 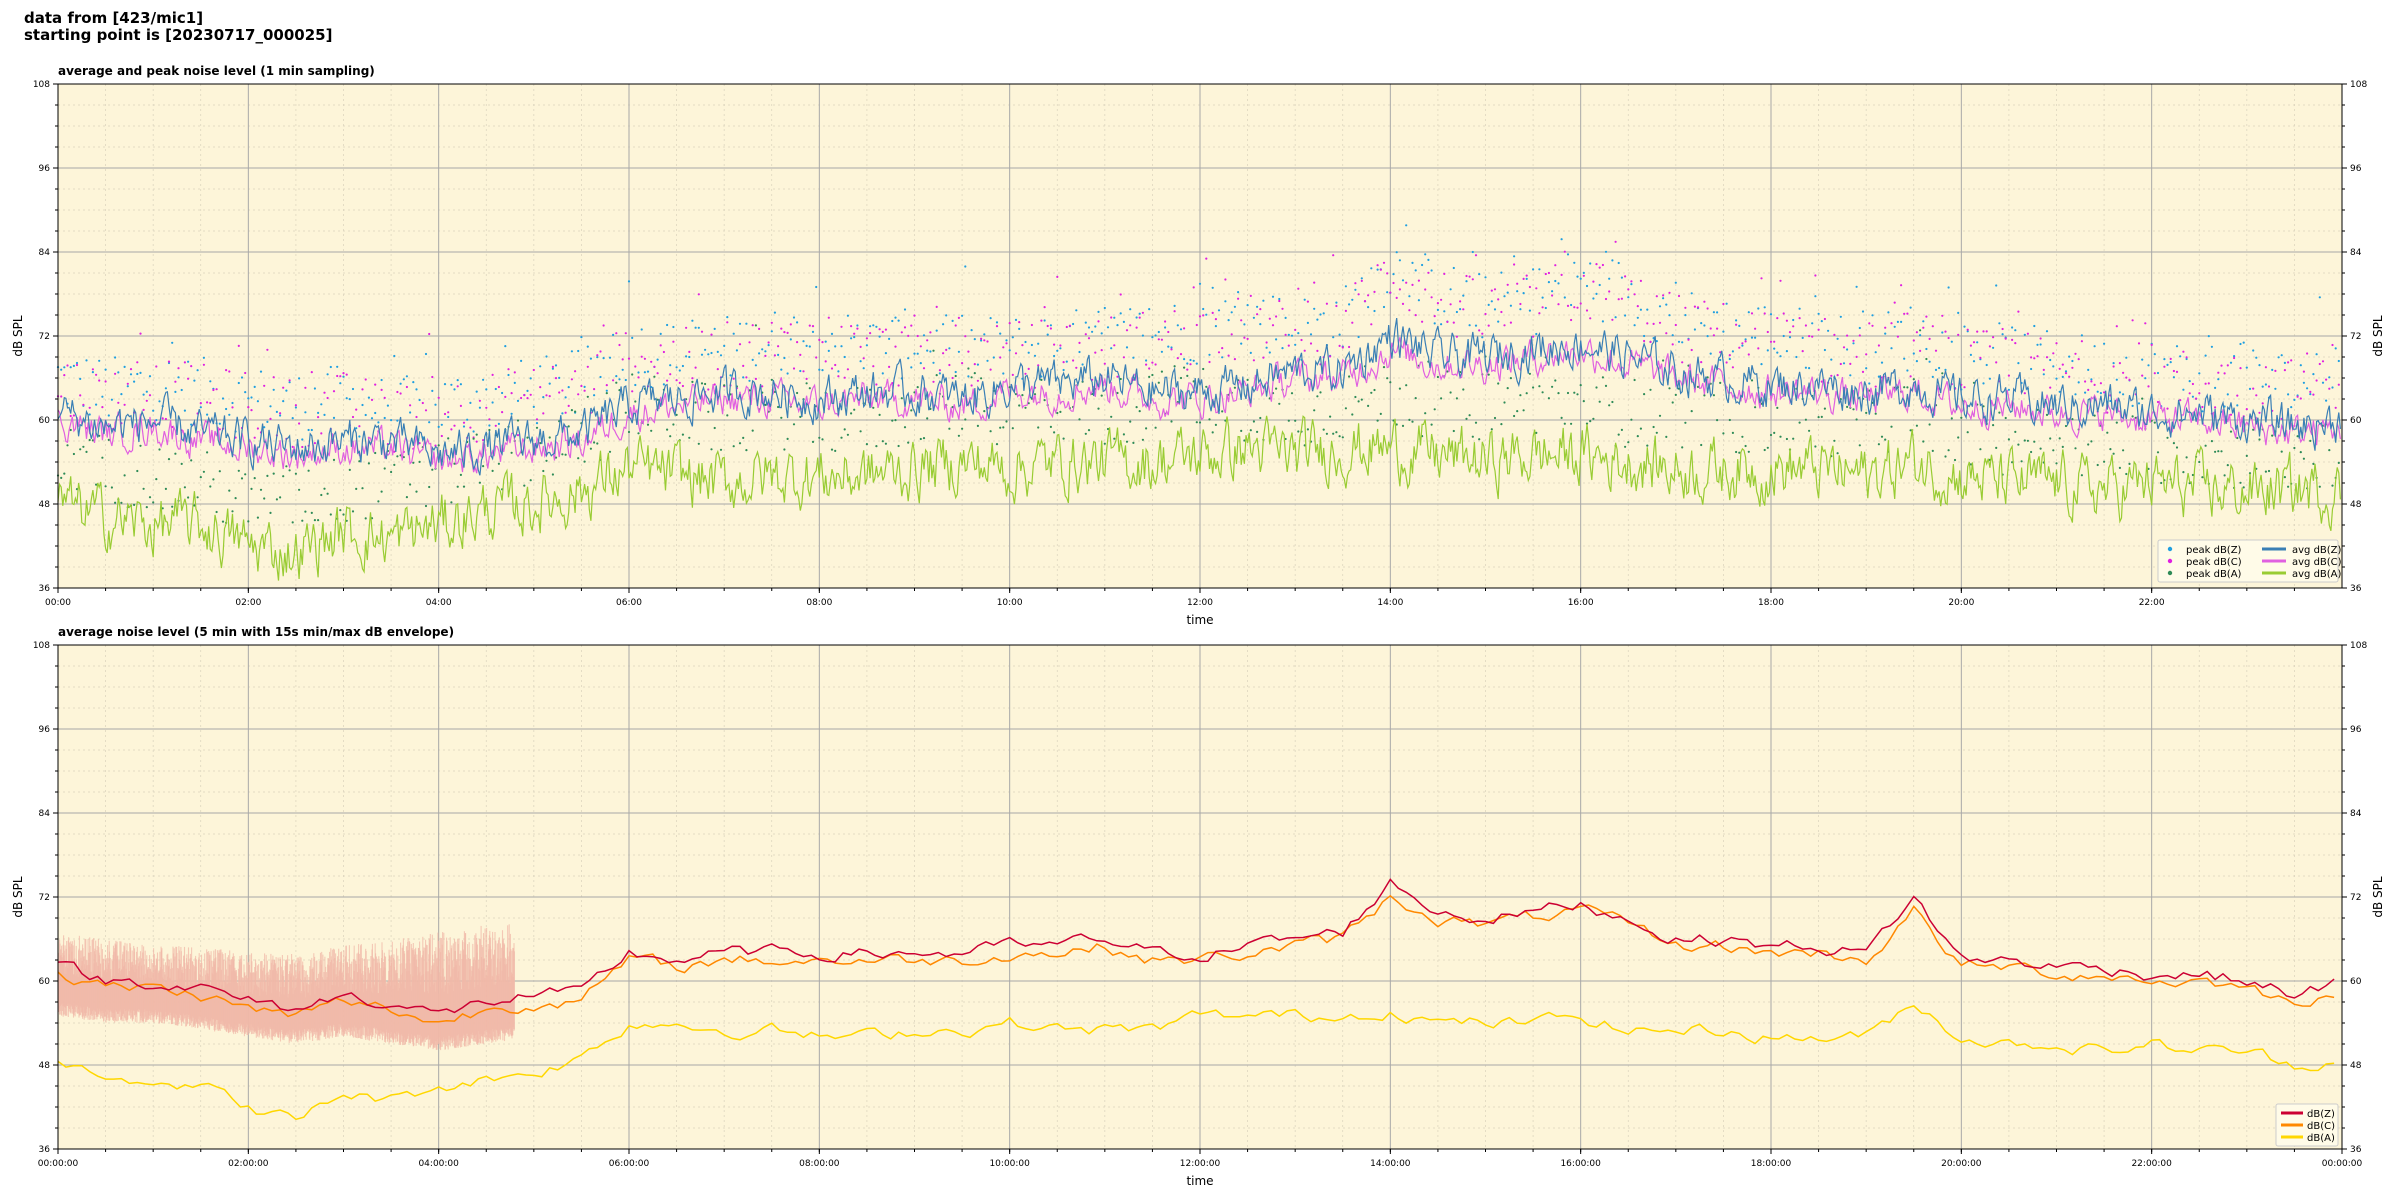 I want to click on avg-a-line, so click(x=1199, y=498).